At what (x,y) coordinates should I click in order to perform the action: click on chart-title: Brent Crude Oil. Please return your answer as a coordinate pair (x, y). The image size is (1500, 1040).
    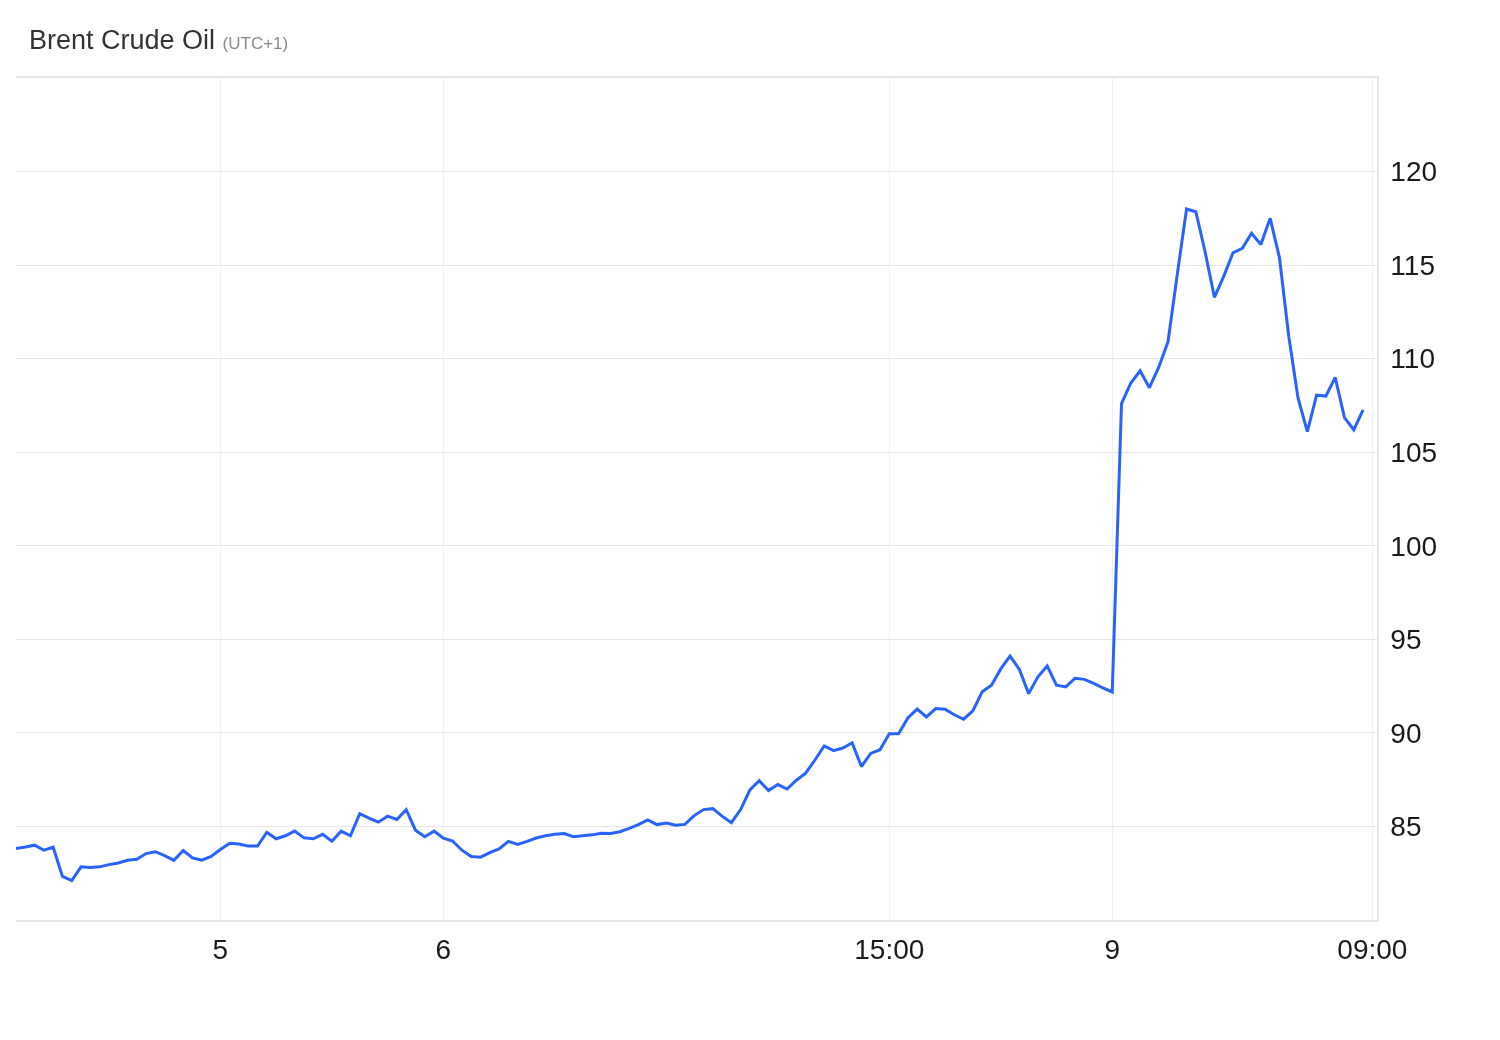
    Looking at the image, I should click on (122, 39).